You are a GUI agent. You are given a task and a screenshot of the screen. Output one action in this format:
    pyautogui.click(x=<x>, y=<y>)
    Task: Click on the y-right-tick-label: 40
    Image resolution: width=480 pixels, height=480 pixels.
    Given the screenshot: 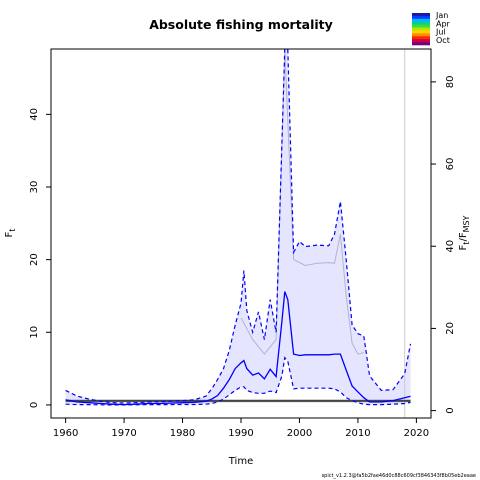 What is the action you would take?
    pyautogui.click(x=450, y=246)
    